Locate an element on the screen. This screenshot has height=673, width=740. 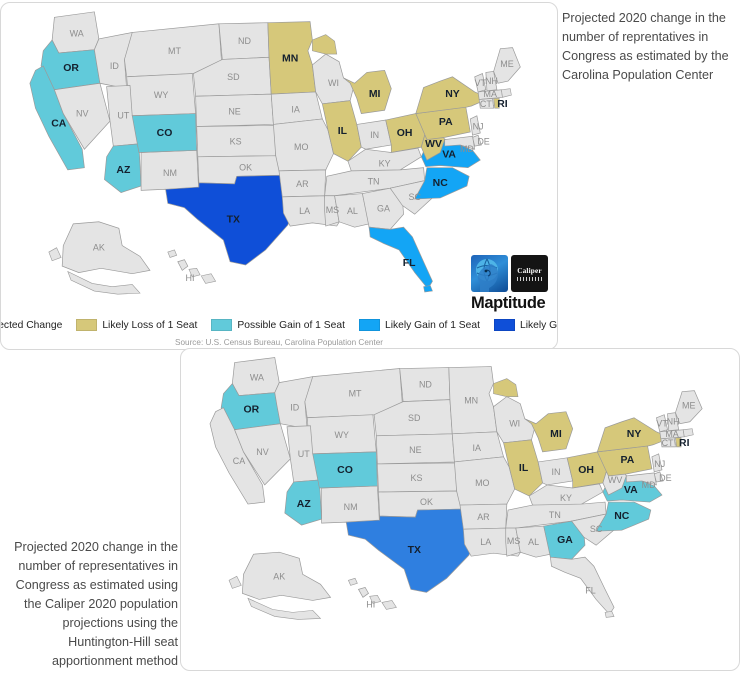
legend-item: Likely Loss of 1 Seat is located at coordinates (136, 325).